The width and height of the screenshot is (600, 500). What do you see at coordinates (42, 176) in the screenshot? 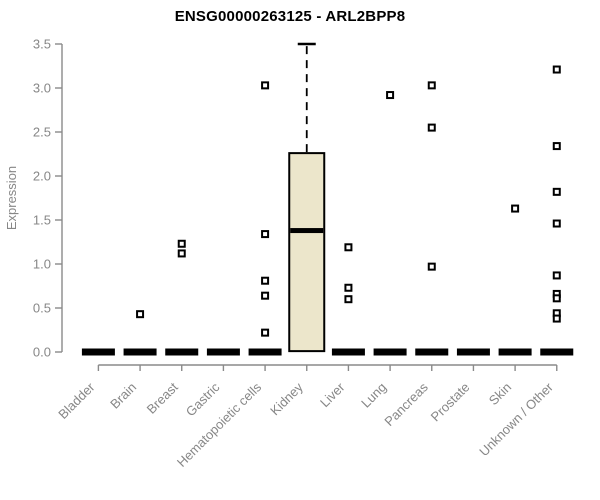
I see `y-tick-label: 2.0` at bounding box center [42, 176].